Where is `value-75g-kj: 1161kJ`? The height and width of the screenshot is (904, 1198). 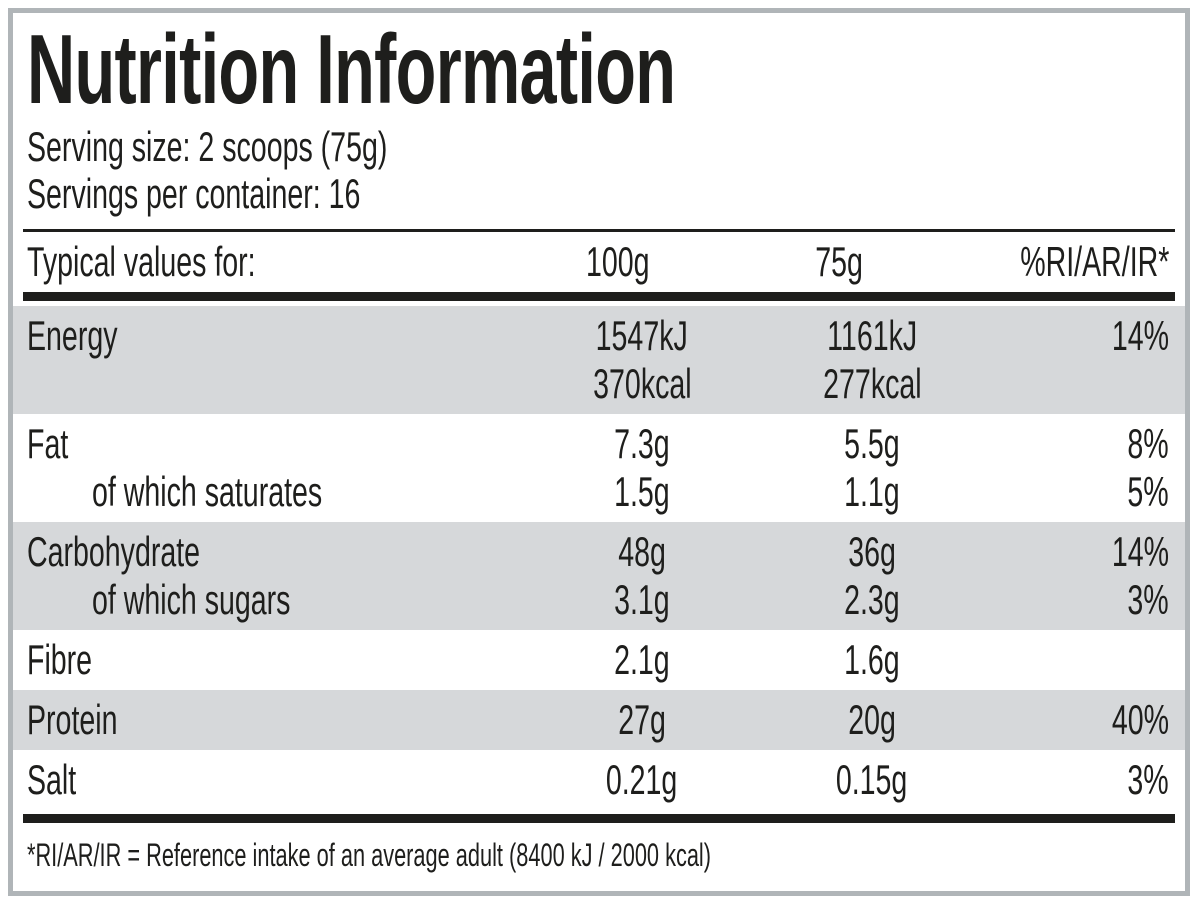
value-75g-kj: 1161kJ is located at coordinates (872, 335).